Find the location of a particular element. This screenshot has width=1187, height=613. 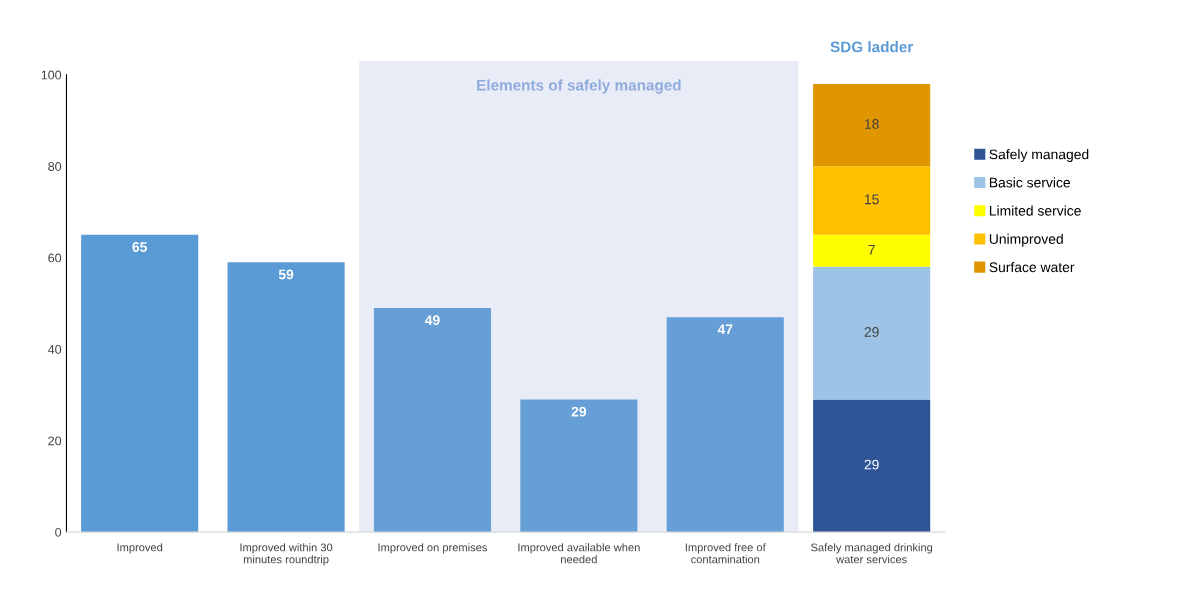

y-tick-label: 80 is located at coordinates (55, 166).